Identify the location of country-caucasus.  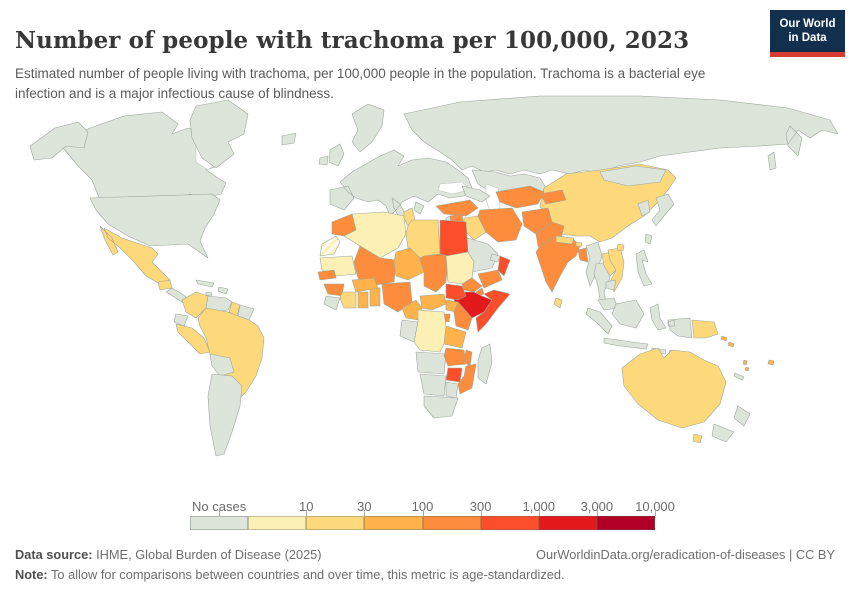
(476, 194).